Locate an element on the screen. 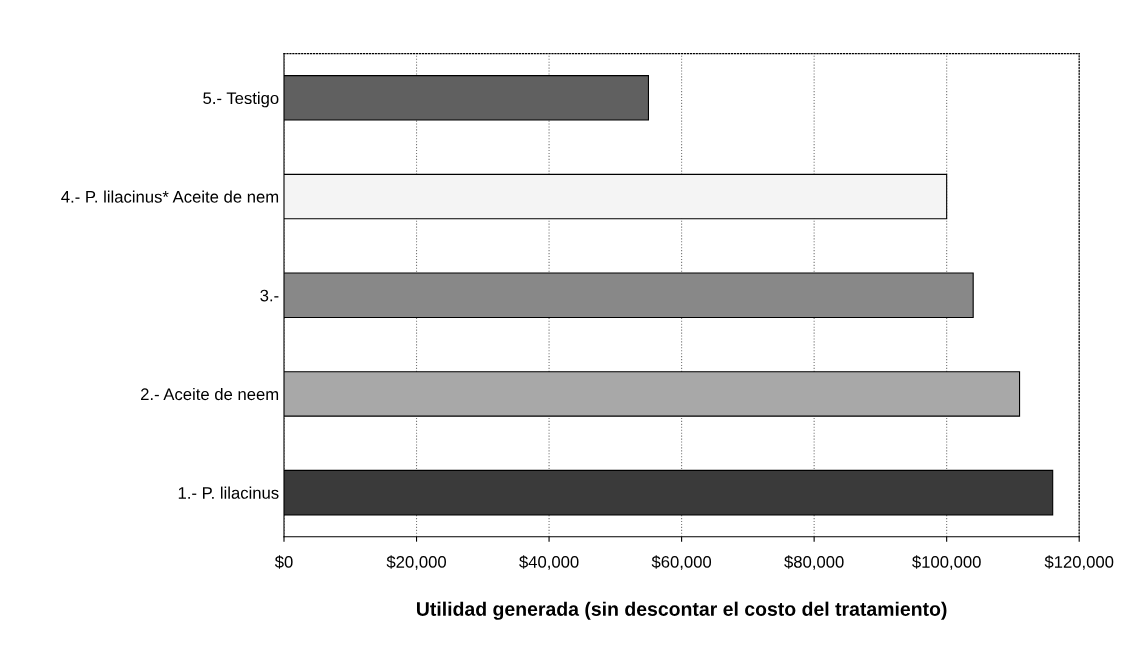 This screenshot has width=1136, height=671. y-tick-label: 4.- P. lilacinus* Aceite de nem is located at coordinates (170, 196).